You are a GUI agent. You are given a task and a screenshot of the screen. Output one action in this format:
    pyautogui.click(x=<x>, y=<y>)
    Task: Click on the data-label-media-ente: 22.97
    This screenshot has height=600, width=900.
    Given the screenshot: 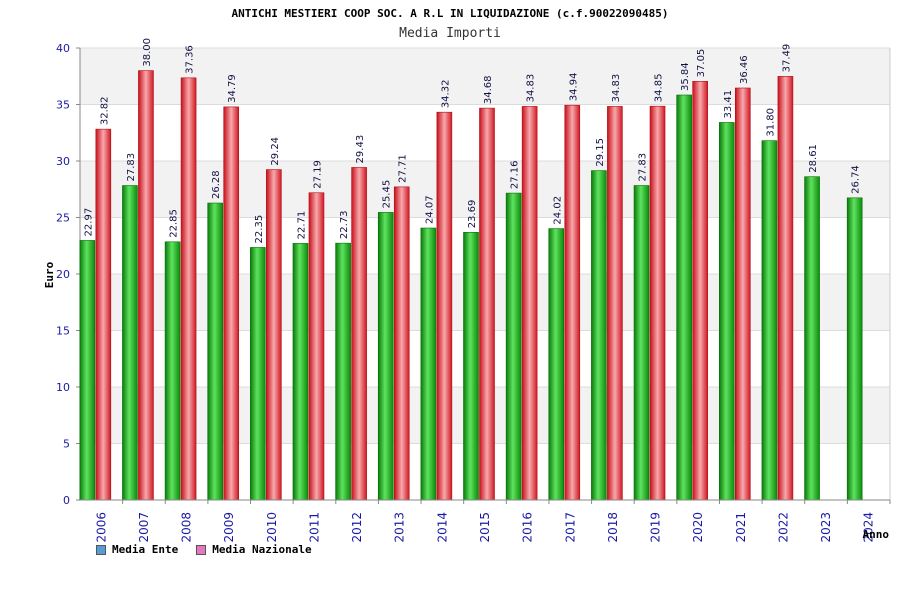 What is the action you would take?
    pyautogui.click(x=88, y=222)
    